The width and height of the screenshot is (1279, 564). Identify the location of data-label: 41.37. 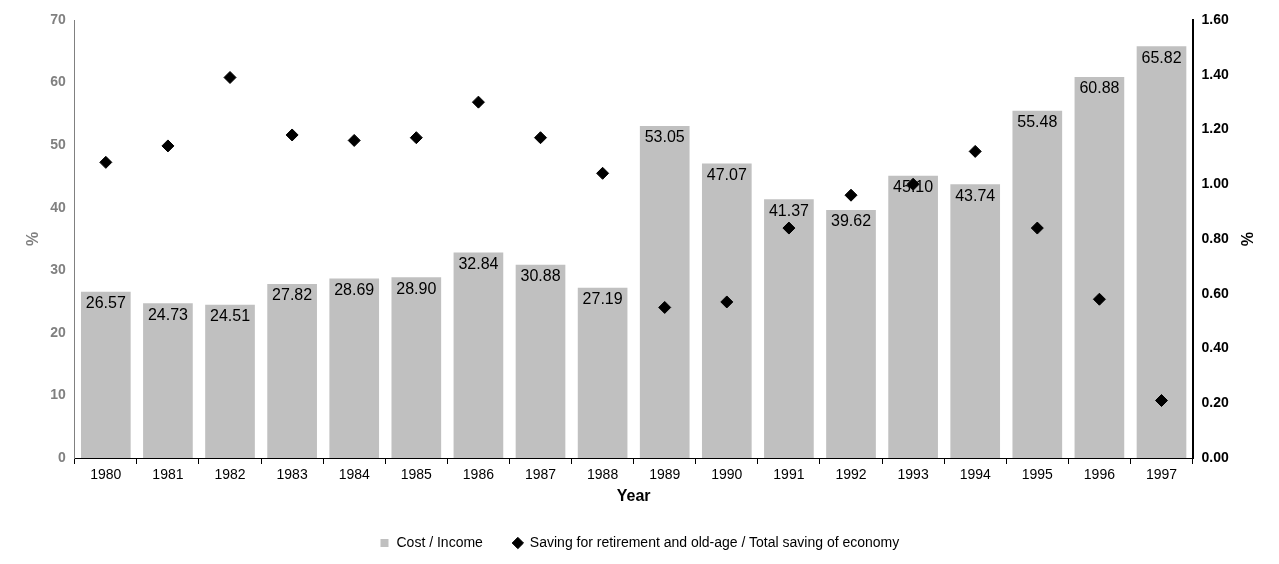
(789, 210).